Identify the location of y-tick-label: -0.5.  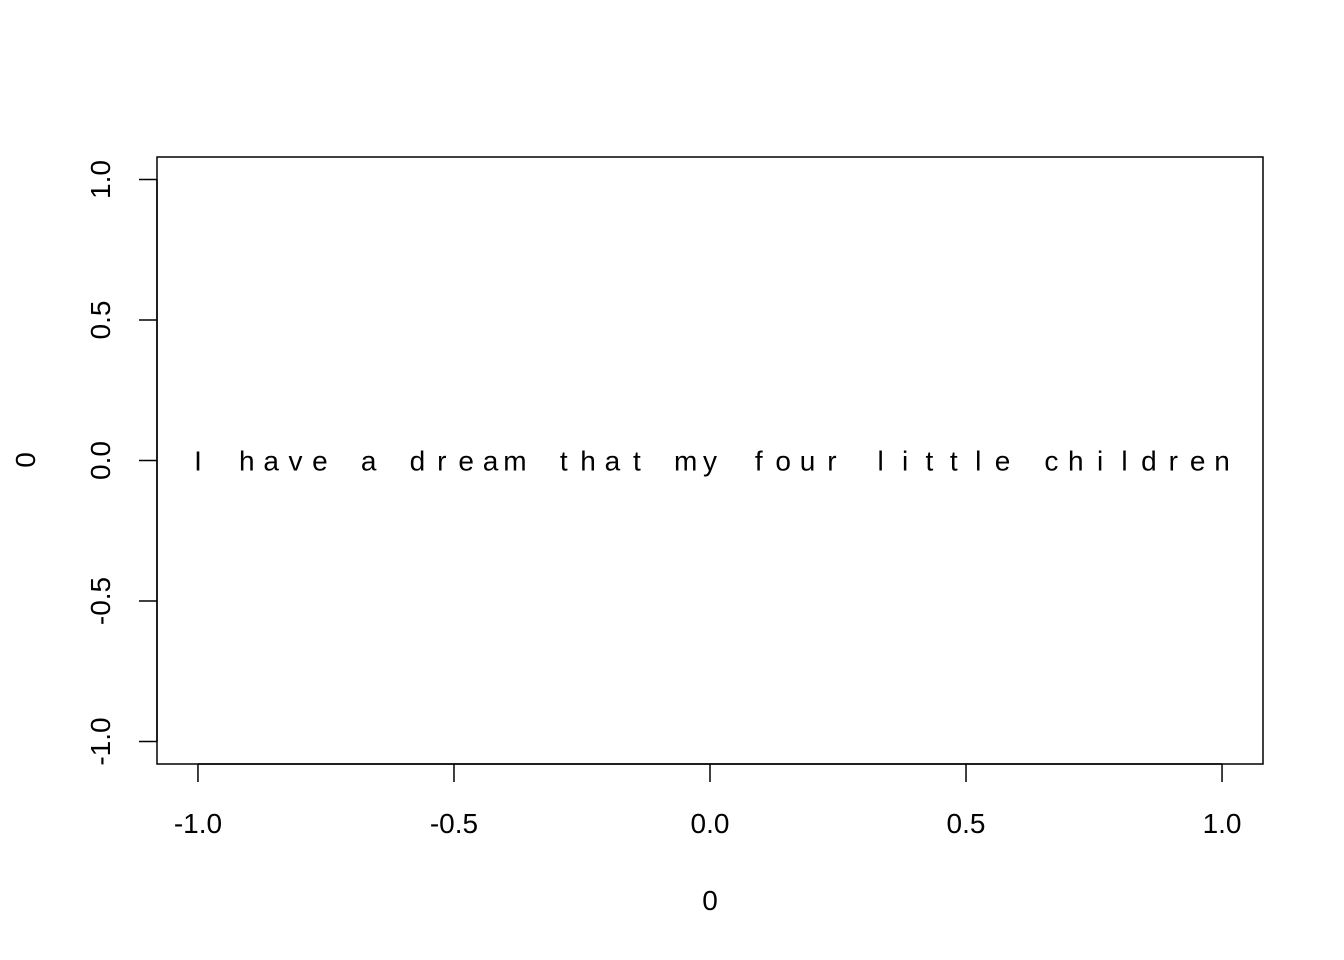
(100, 601).